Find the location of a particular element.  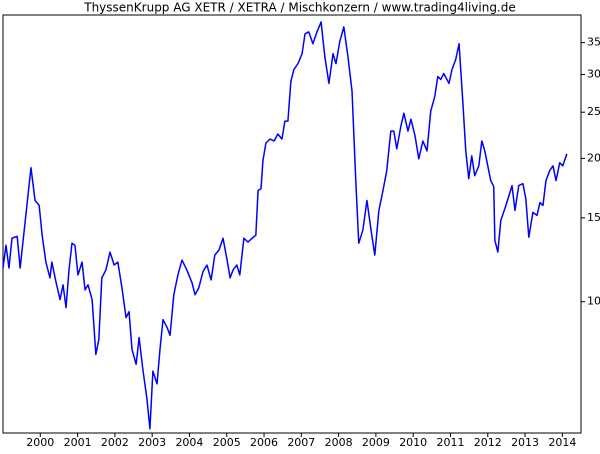

x-tick-label: 2003 is located at coordinates (152, 442).